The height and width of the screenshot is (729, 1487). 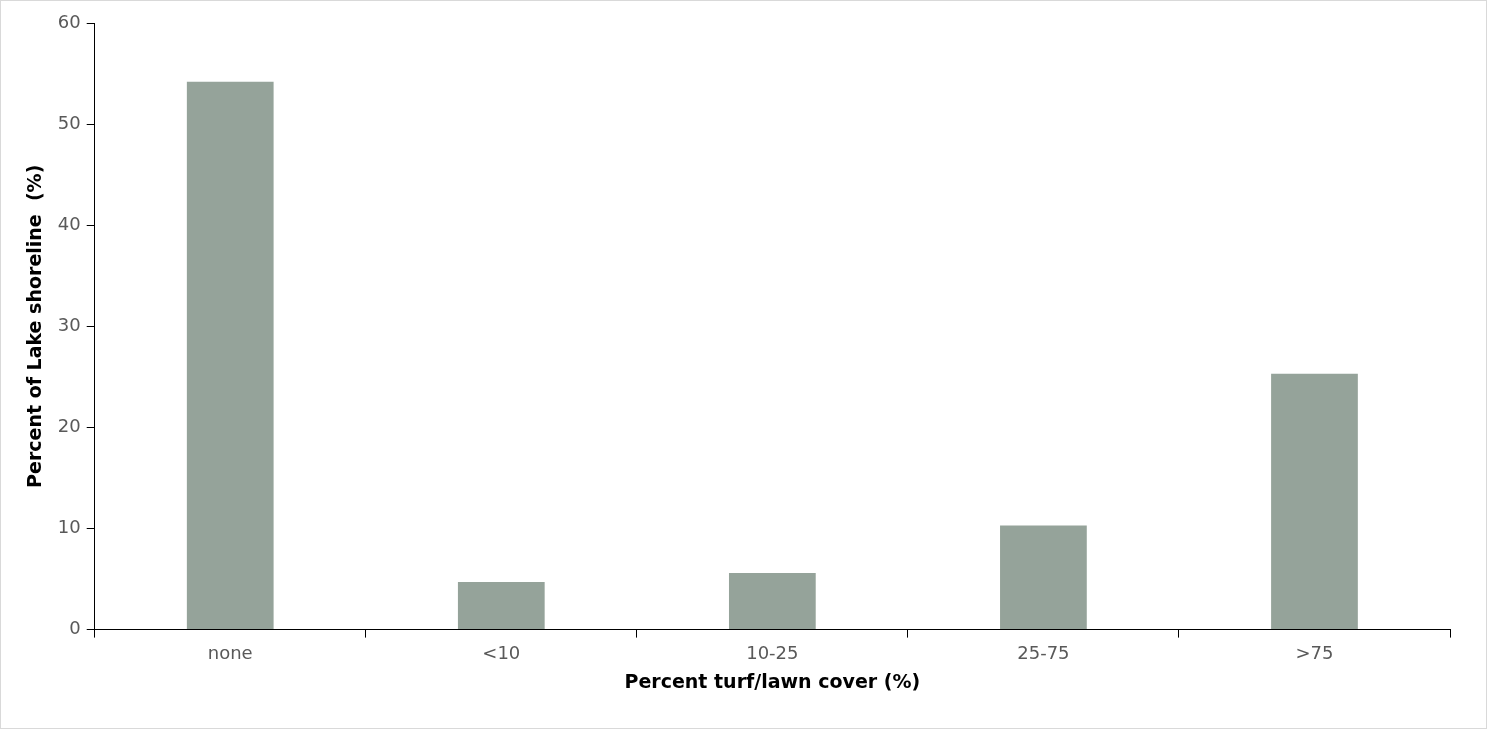 What do you see at coordinates (1314, 653) in the screenshot?
I see `x-tick-label: >75` at bounding box center [1314, 653].